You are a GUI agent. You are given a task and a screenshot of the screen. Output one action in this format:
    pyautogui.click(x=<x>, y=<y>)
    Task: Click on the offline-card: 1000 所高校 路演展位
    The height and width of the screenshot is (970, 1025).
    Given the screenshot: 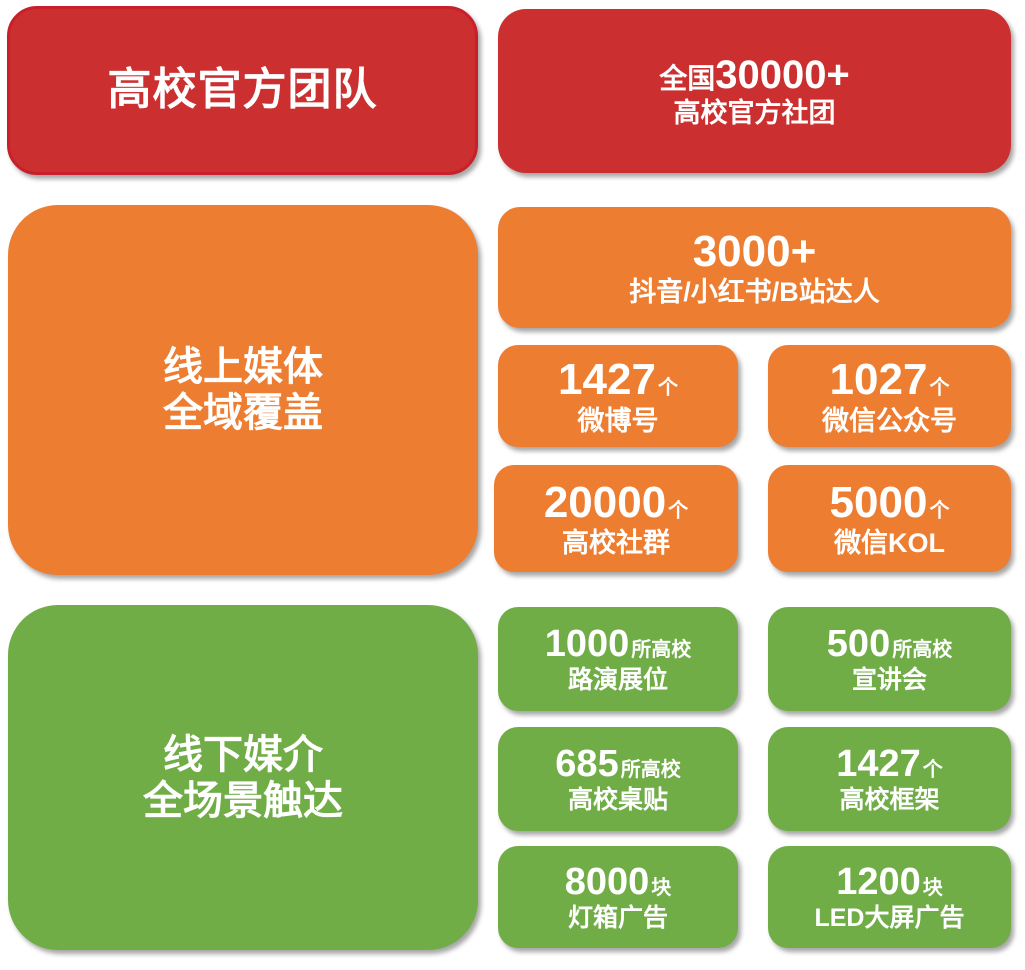 What is the action you would take?
    pyautogui.click(x=618, y=659)
    